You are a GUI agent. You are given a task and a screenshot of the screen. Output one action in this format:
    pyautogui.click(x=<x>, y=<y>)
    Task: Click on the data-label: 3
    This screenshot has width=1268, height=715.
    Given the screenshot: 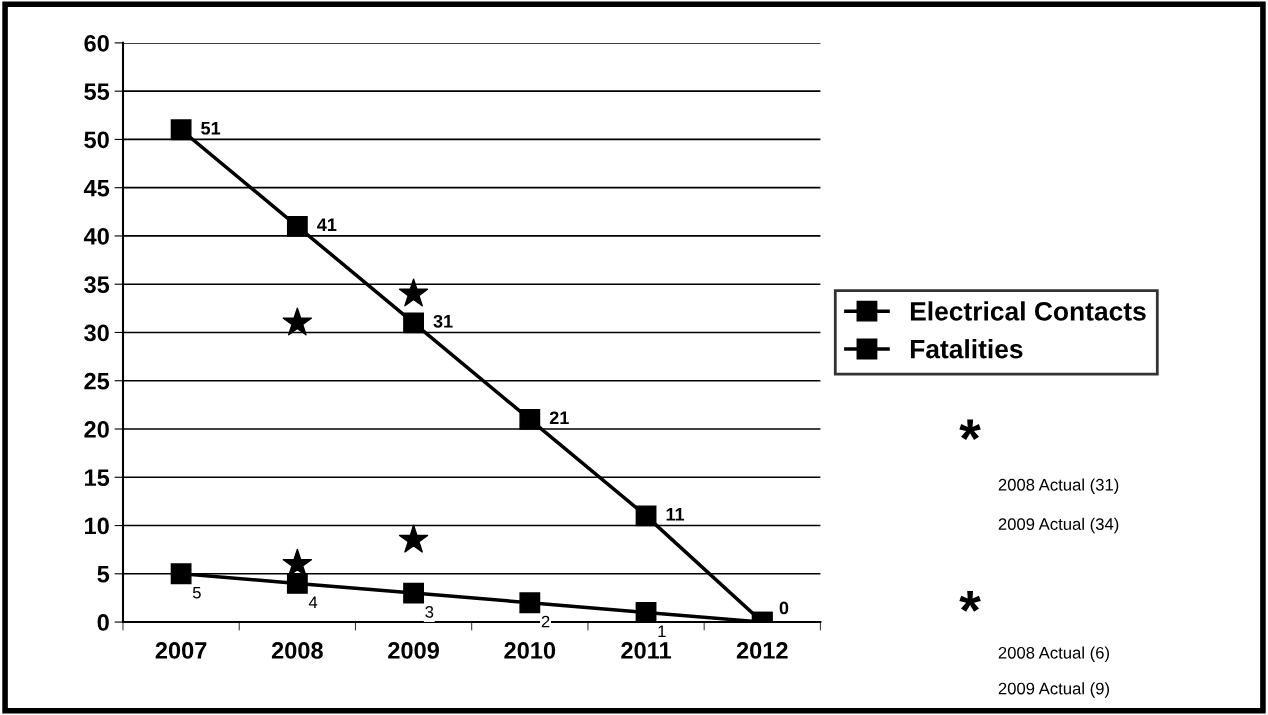 What is the action you would take?
    pyautogui.click(x=429, y=612)
    